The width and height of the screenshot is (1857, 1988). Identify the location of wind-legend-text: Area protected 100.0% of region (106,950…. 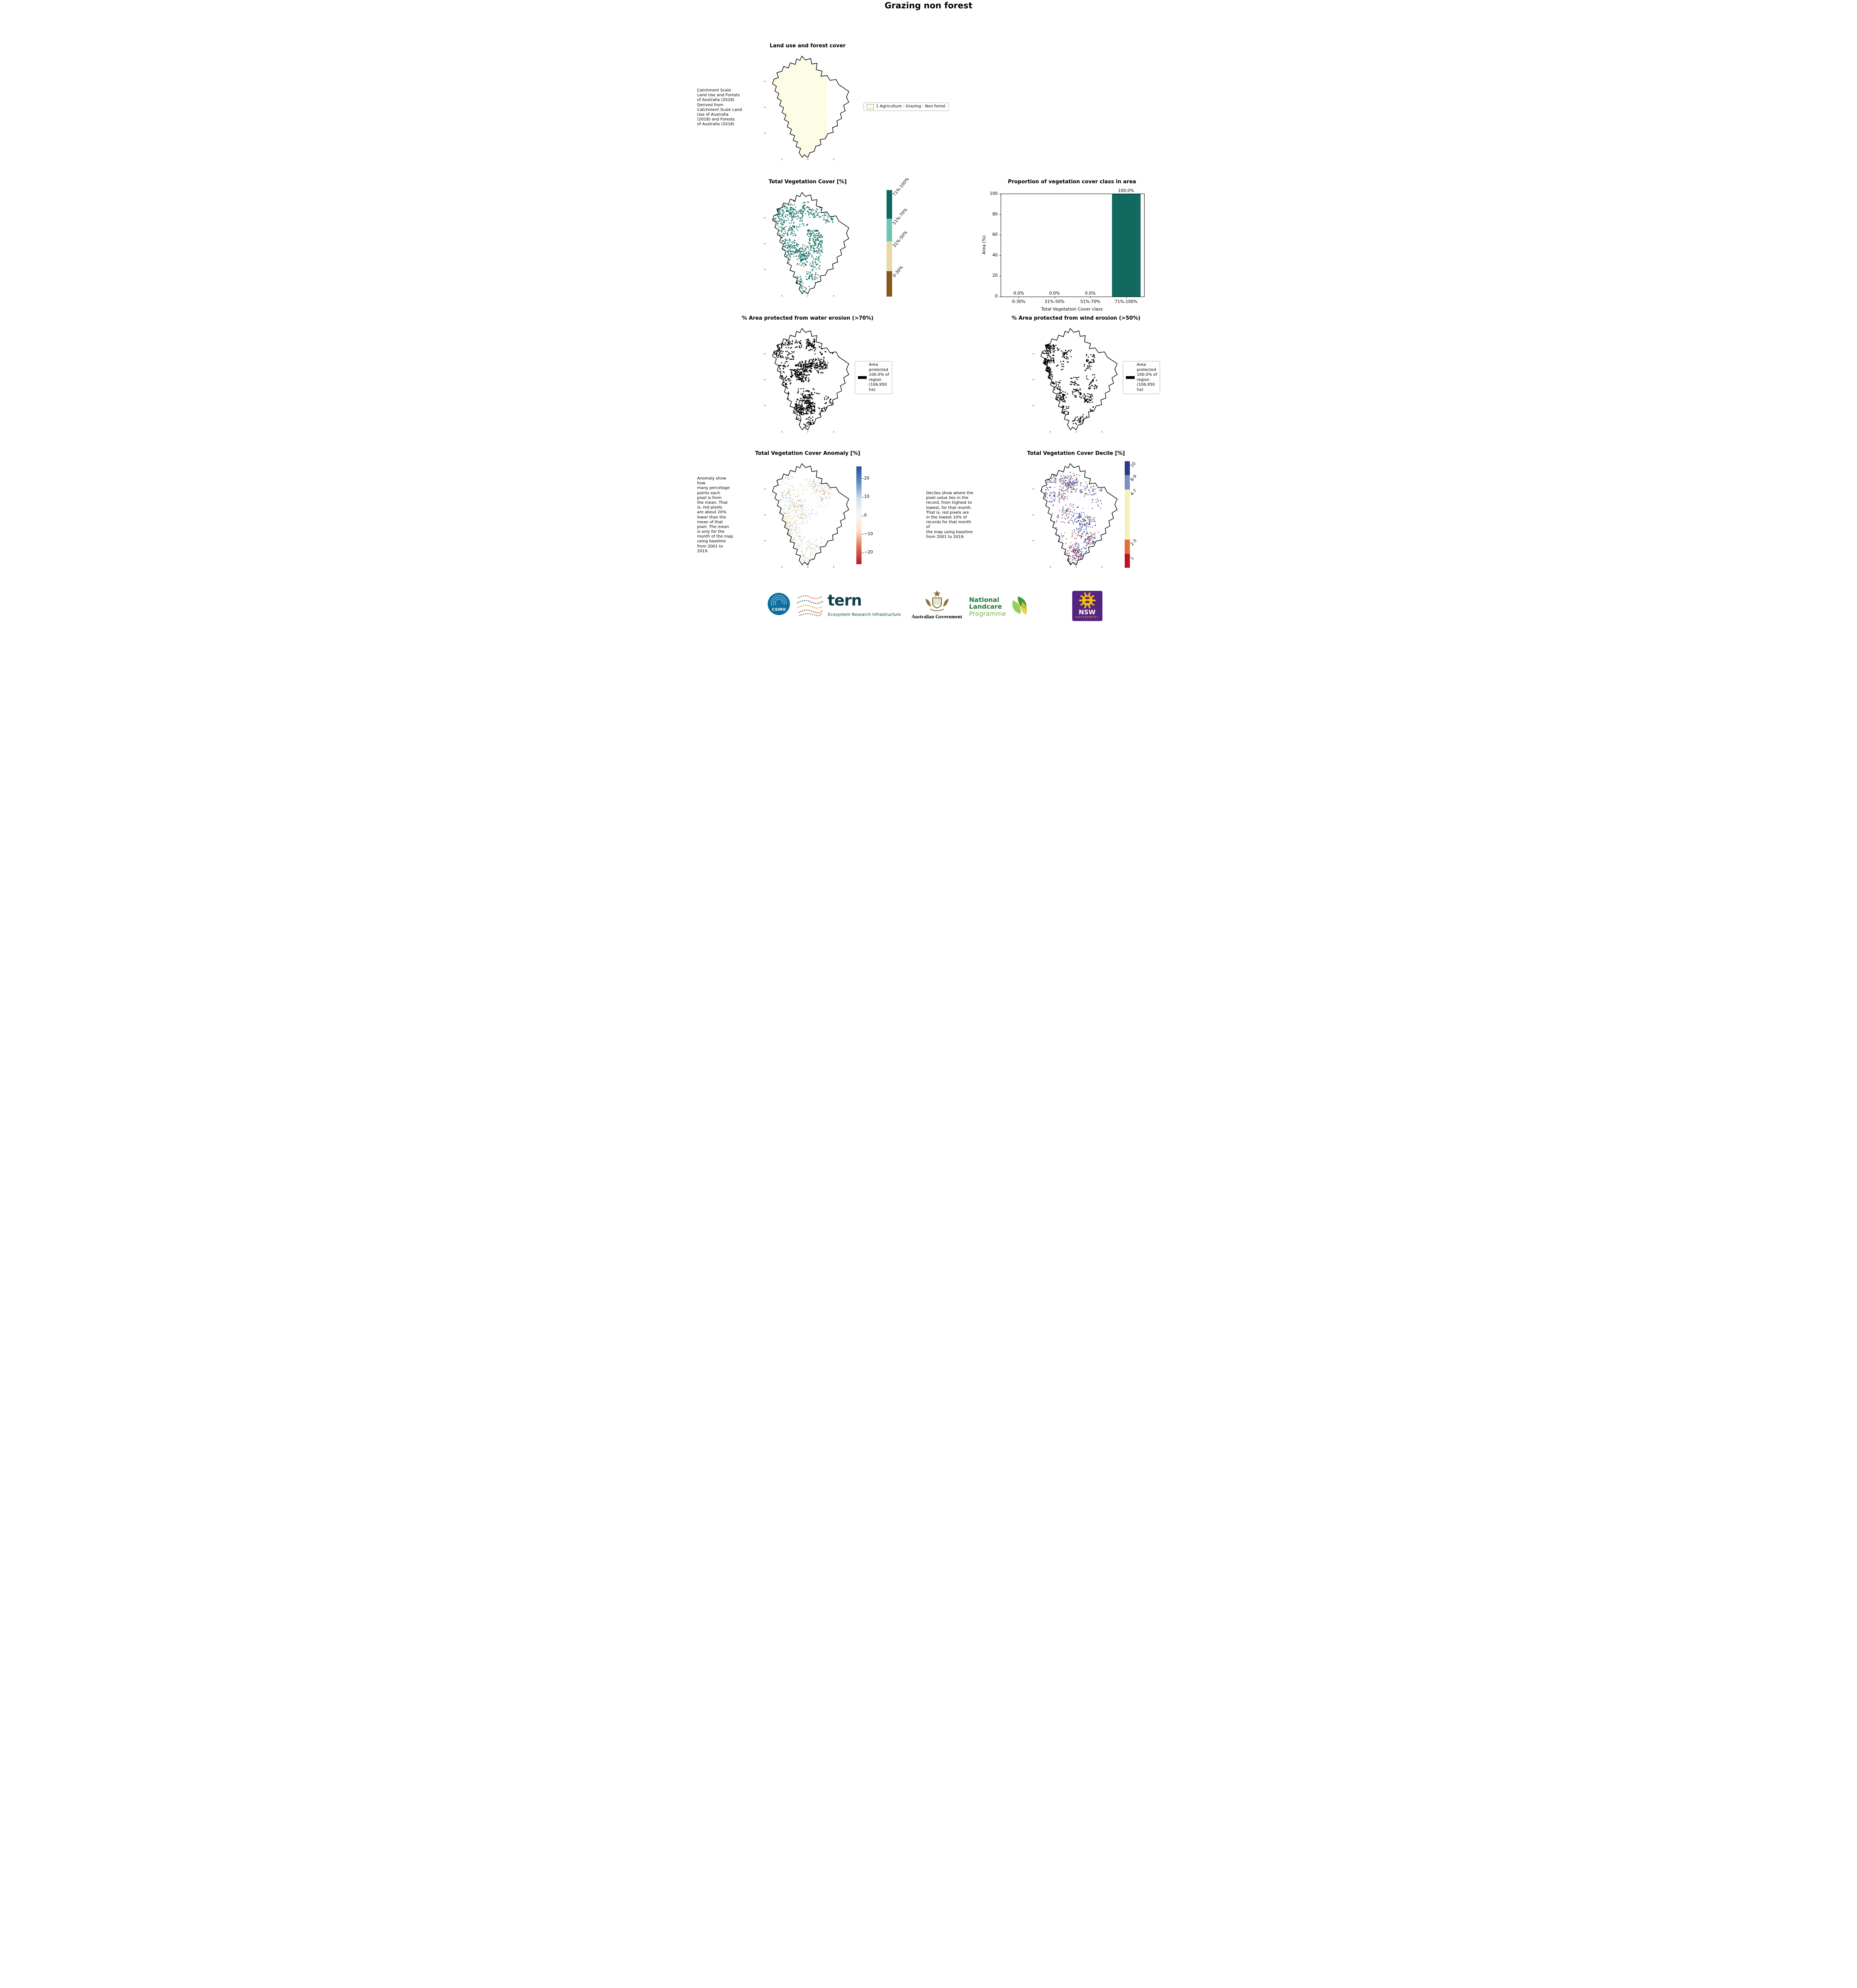
(1147, 377).